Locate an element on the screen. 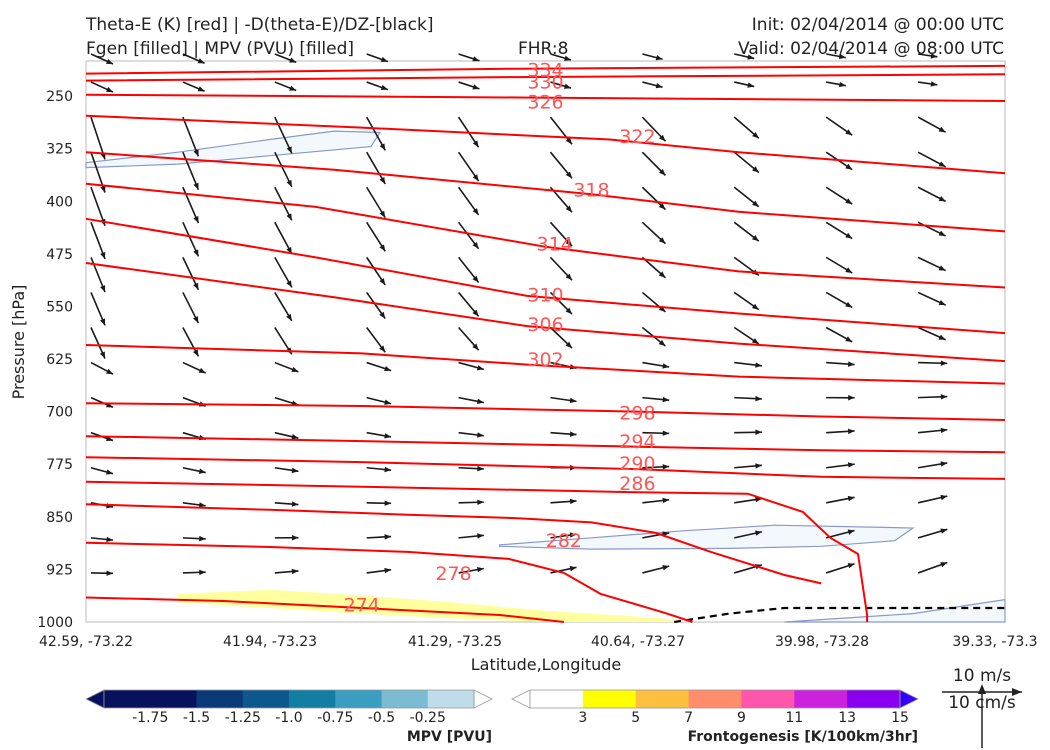 Image resolution: width=1050 pixels, height=750 pixels. y-tick-label: 325 is located at coordinates (59, 150).